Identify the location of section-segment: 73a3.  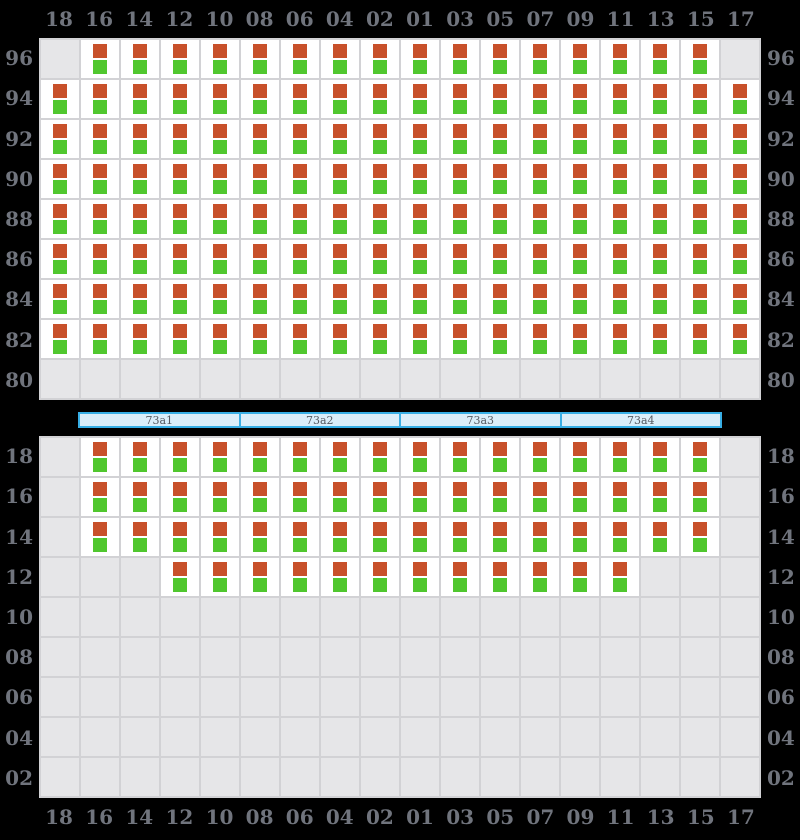
(479, 420).